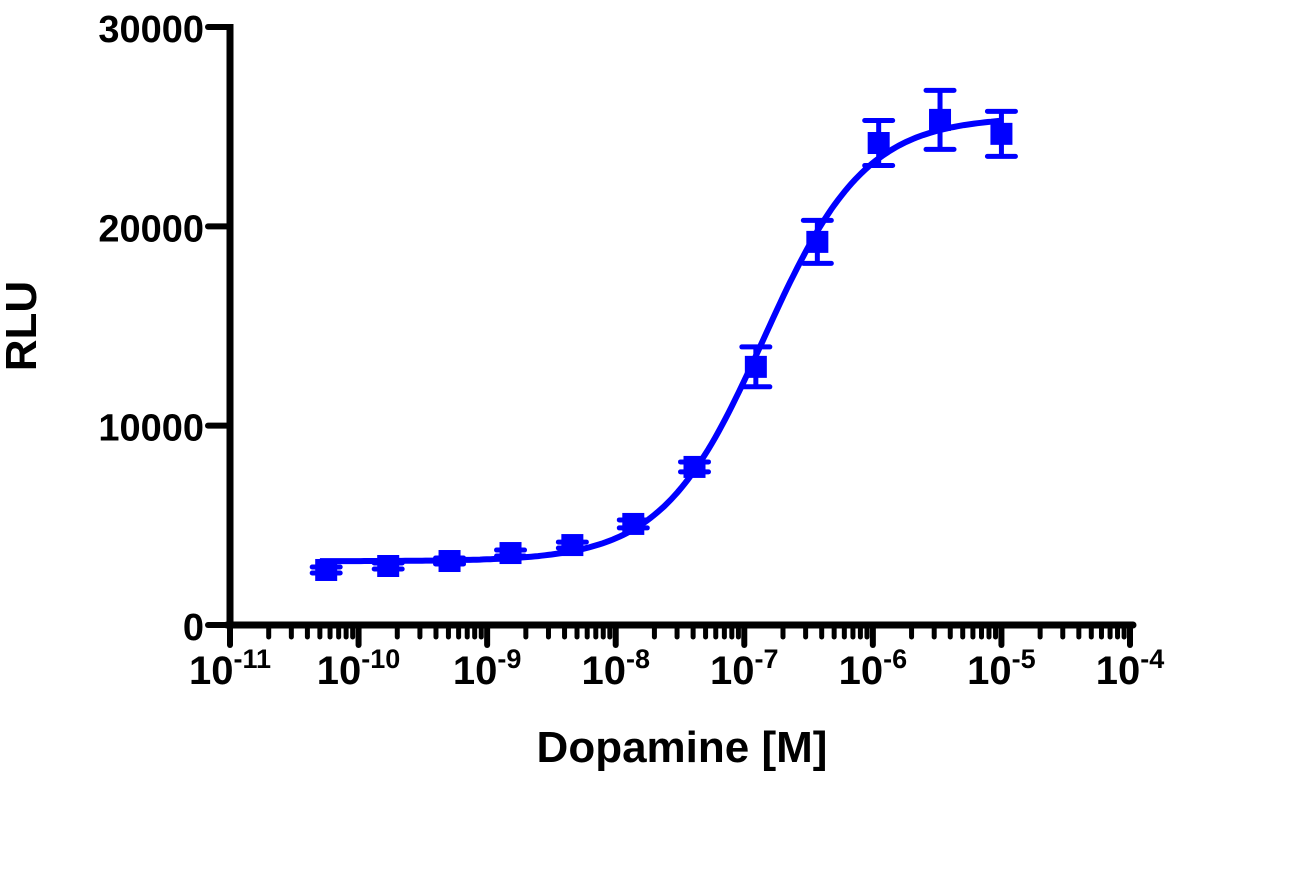 This screenshot has height=877, width=1314. I want to click on x-tick-label: 10⁻⁴, so click(1130, 668).